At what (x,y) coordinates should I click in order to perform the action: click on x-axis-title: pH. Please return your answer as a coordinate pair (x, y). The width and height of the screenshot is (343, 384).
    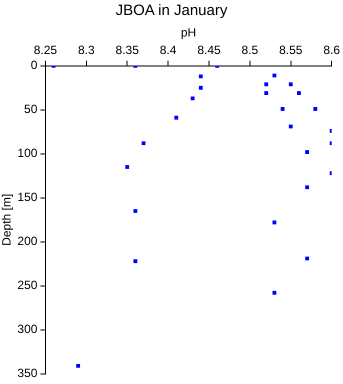
    Looking at the image, I should click on (188, 33).